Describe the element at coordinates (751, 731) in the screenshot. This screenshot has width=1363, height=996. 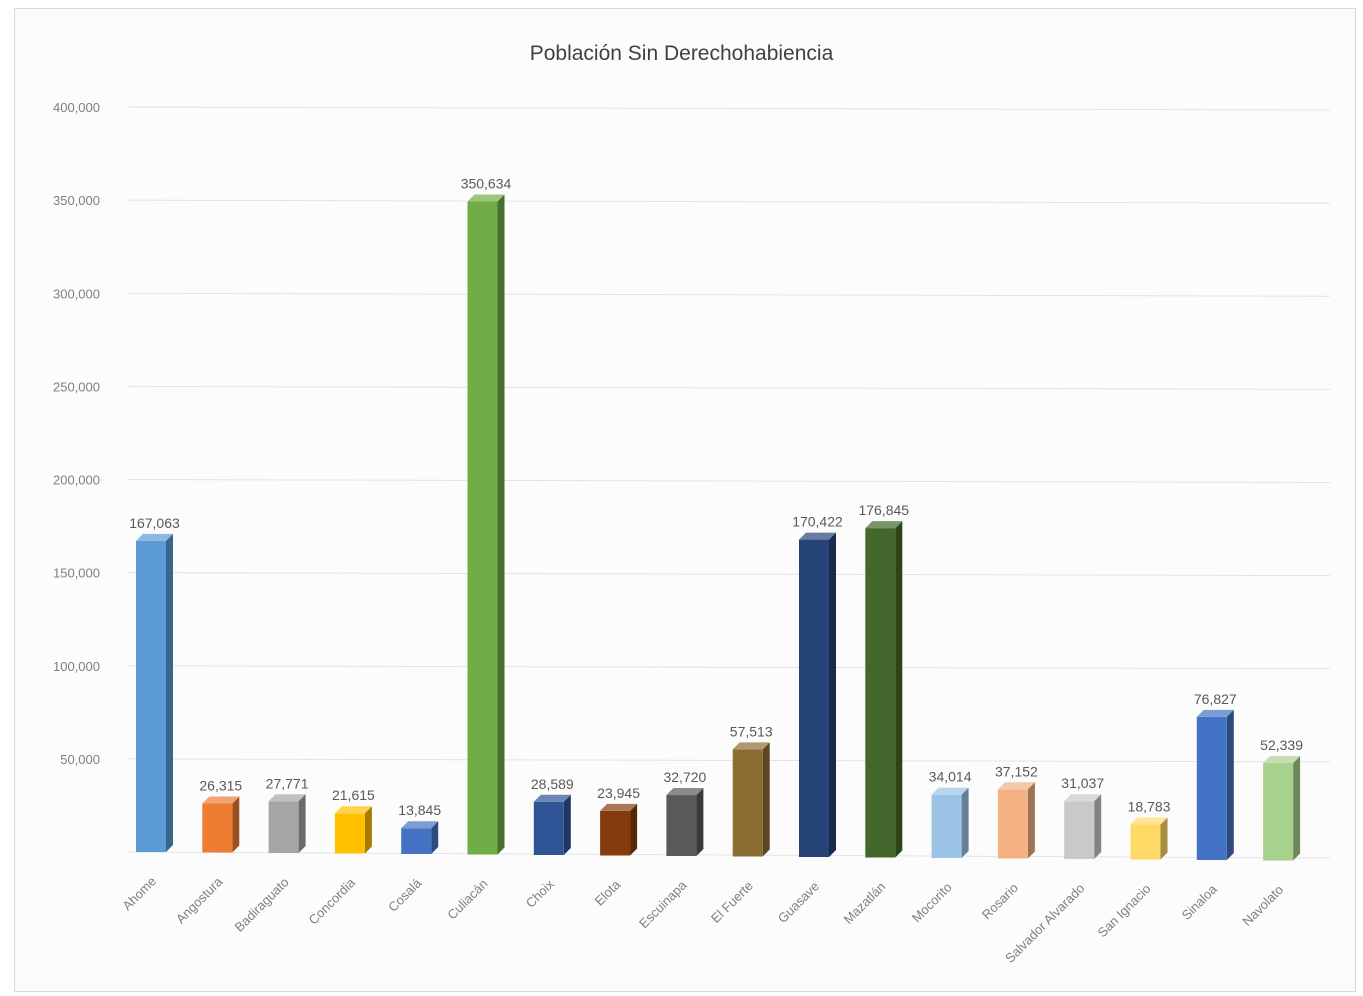
I see `data-label: 57,513` at that location.